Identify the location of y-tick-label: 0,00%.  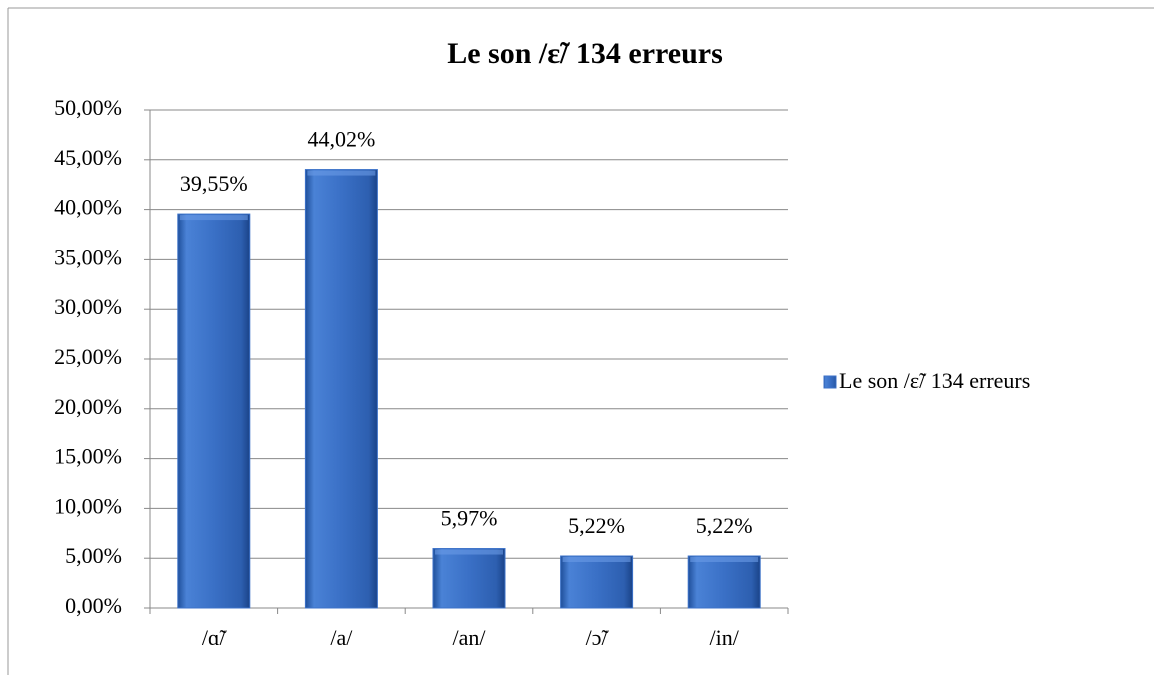
(93, 605).